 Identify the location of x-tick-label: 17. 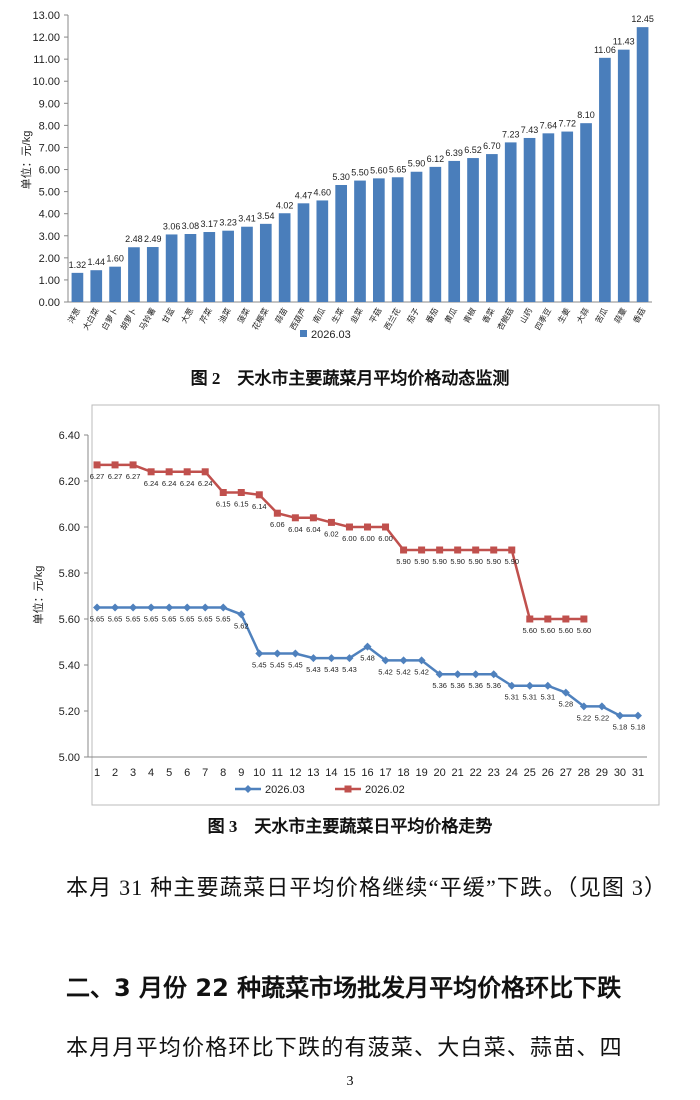
(385, 773).